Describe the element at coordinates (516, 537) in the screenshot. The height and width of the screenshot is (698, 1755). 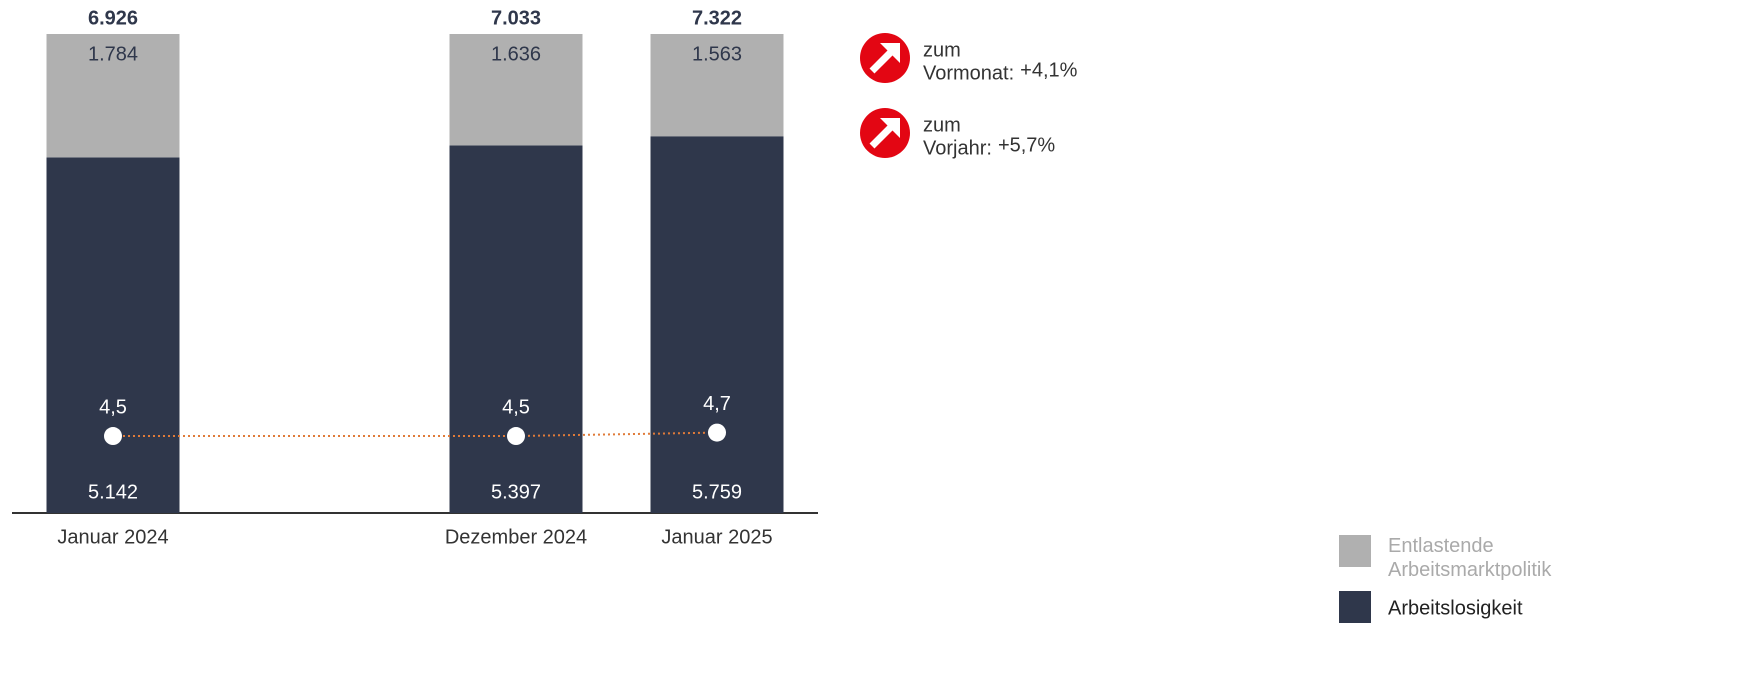
I see `x-tick-label: Dezember 2024` at that location.